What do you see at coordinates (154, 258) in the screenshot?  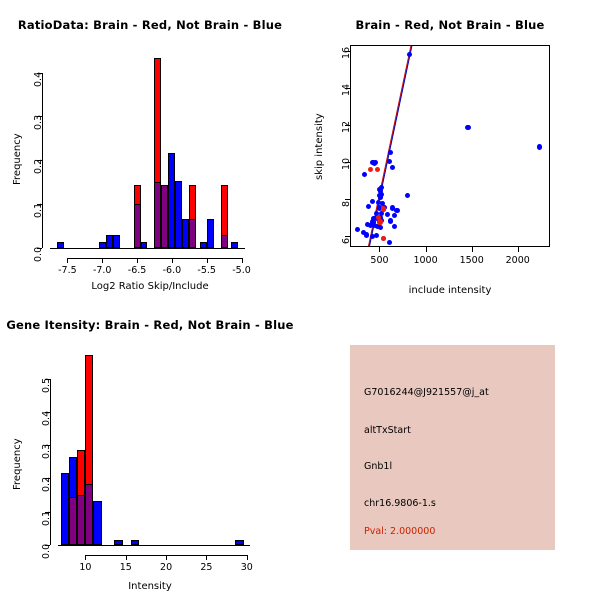 I see `x-axis-tickbar` at bounding box center [154, 258].